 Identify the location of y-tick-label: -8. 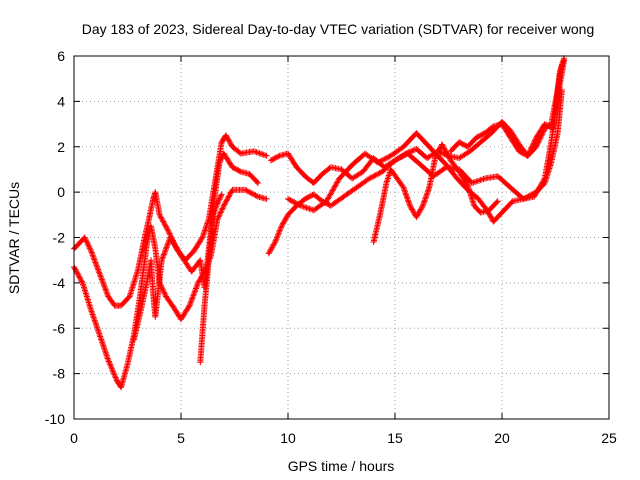
(59, 374).